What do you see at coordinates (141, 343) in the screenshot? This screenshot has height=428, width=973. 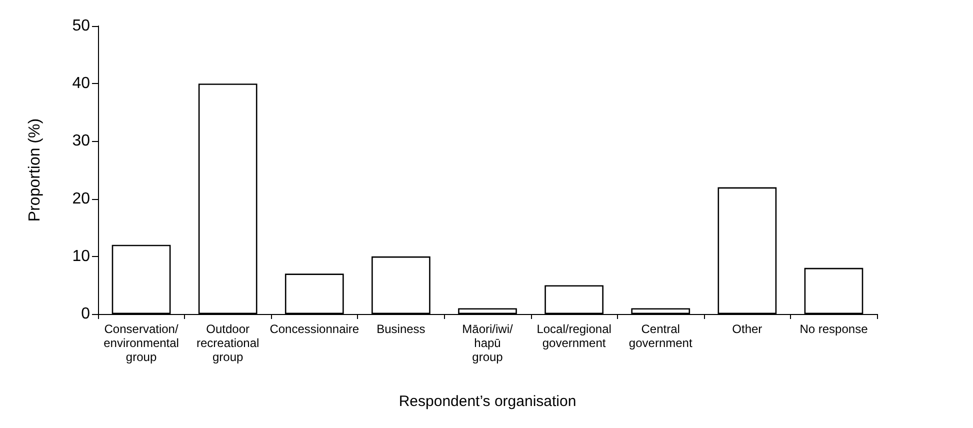 I see `x-tick-label: Conservation/ environmental group` at bounding box center [141, 343].